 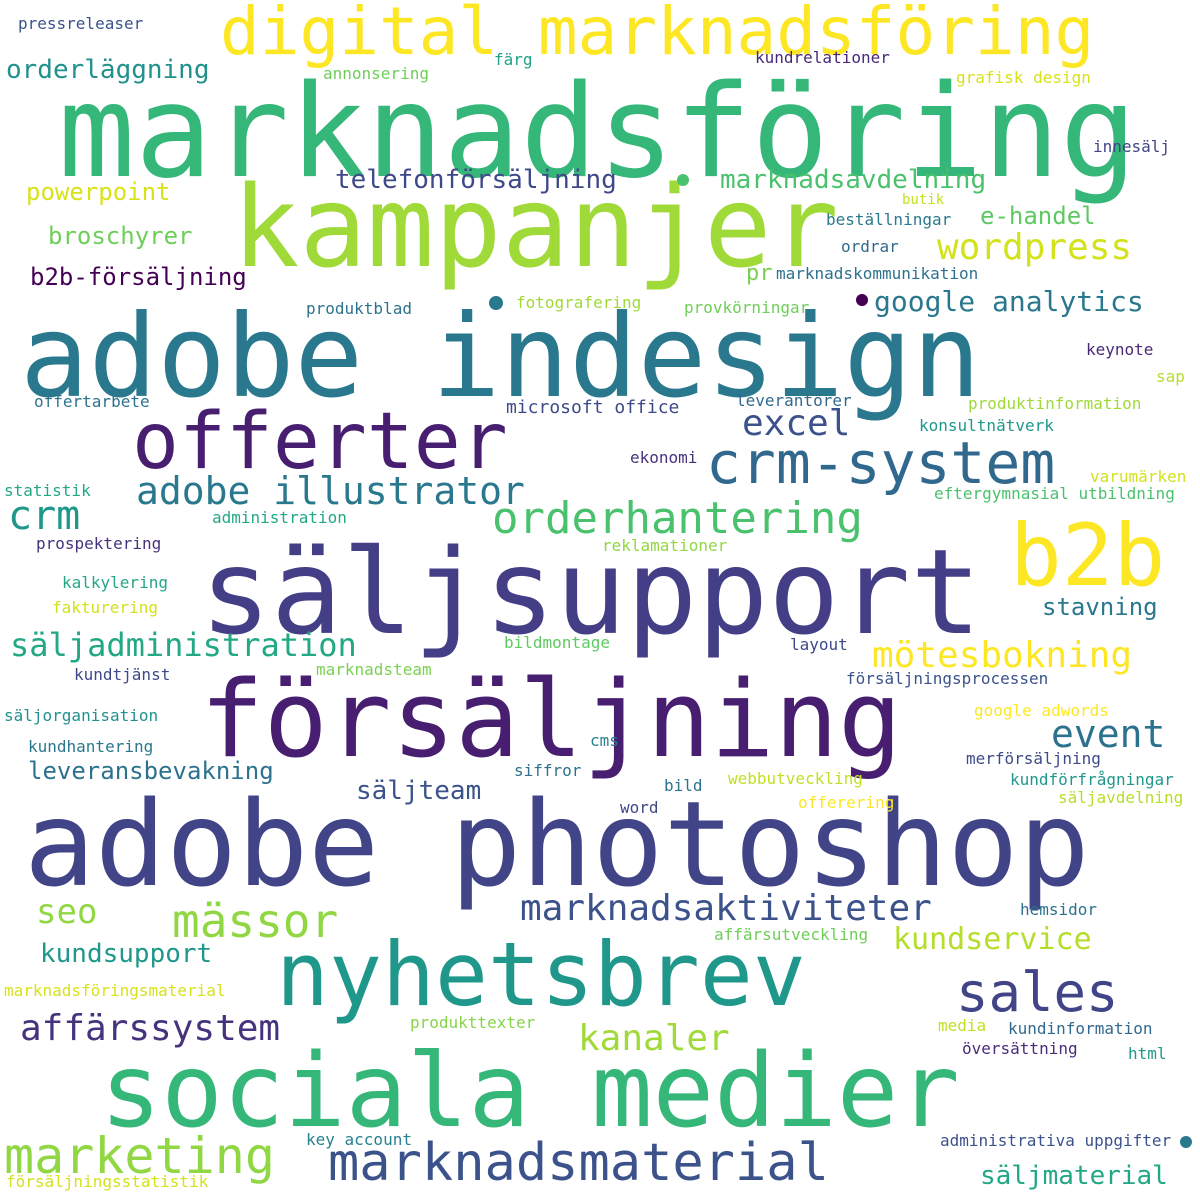 What do you see at coordinates (795, 778) in the screenshot?
I see `cloud-word: webbutveckling` at bounding box center [795, 778].